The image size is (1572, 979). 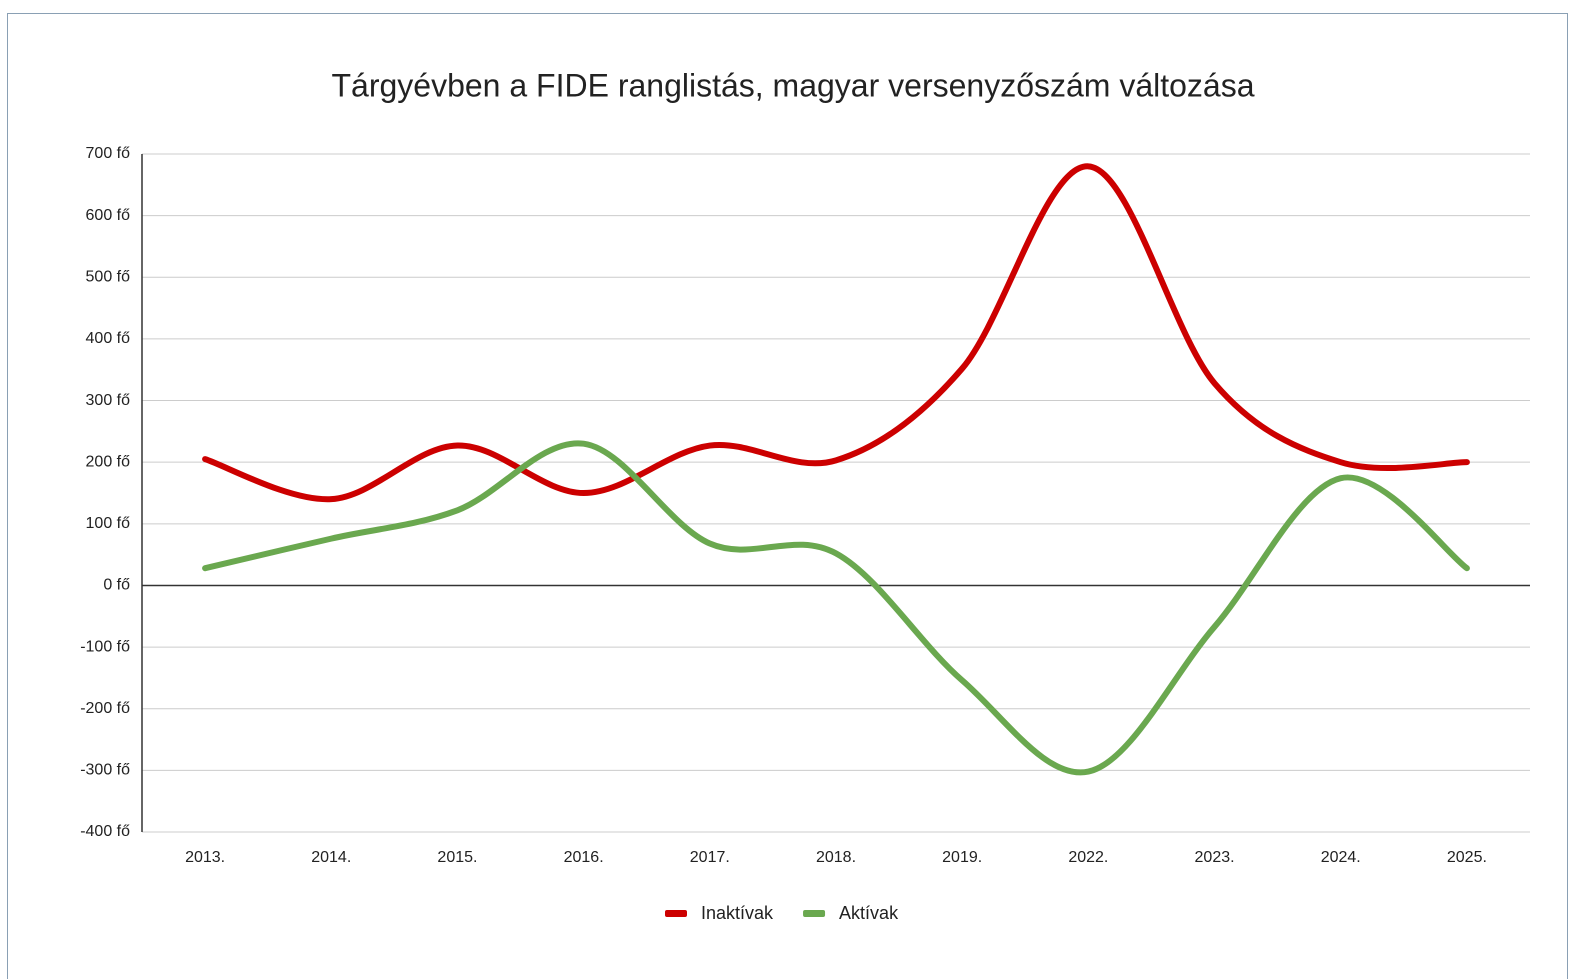 What do you see at coordinates (1467, 857) in the screenshot?
I see `x-tick-label: 2025.` at bounding box center [1467, 857].